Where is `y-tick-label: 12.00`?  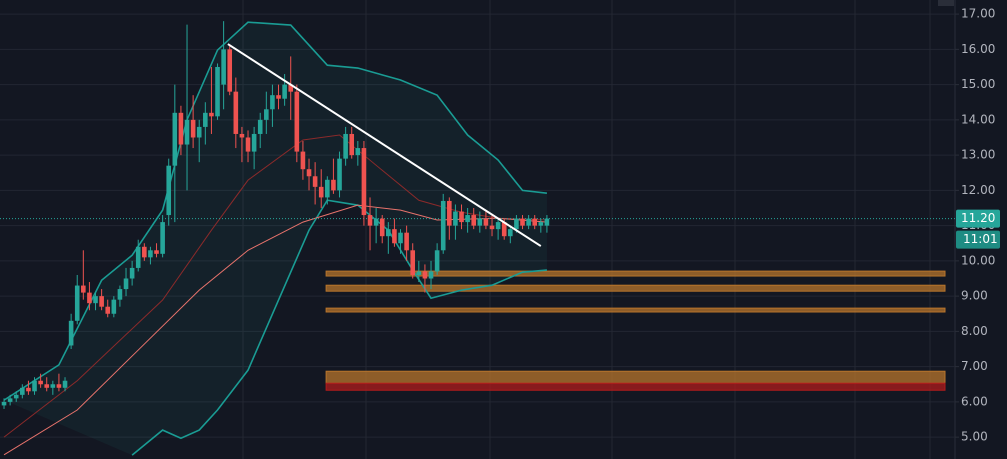 y-tick-label: 12.00 is located at coordinates (978, 190).